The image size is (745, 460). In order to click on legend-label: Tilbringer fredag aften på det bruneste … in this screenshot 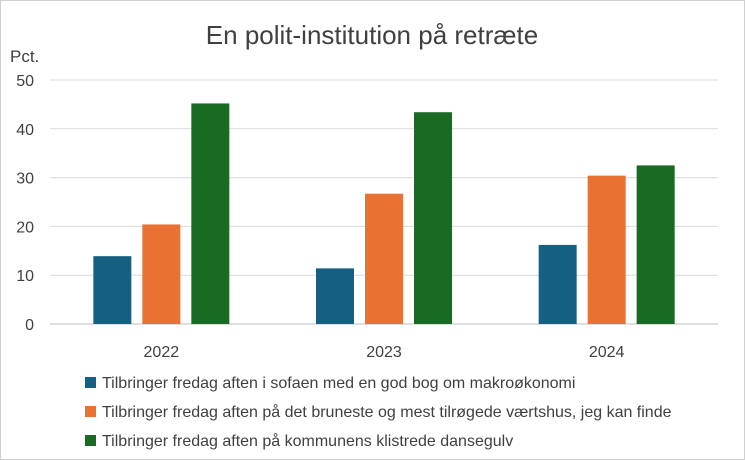, I will do `click(387, 412)`.